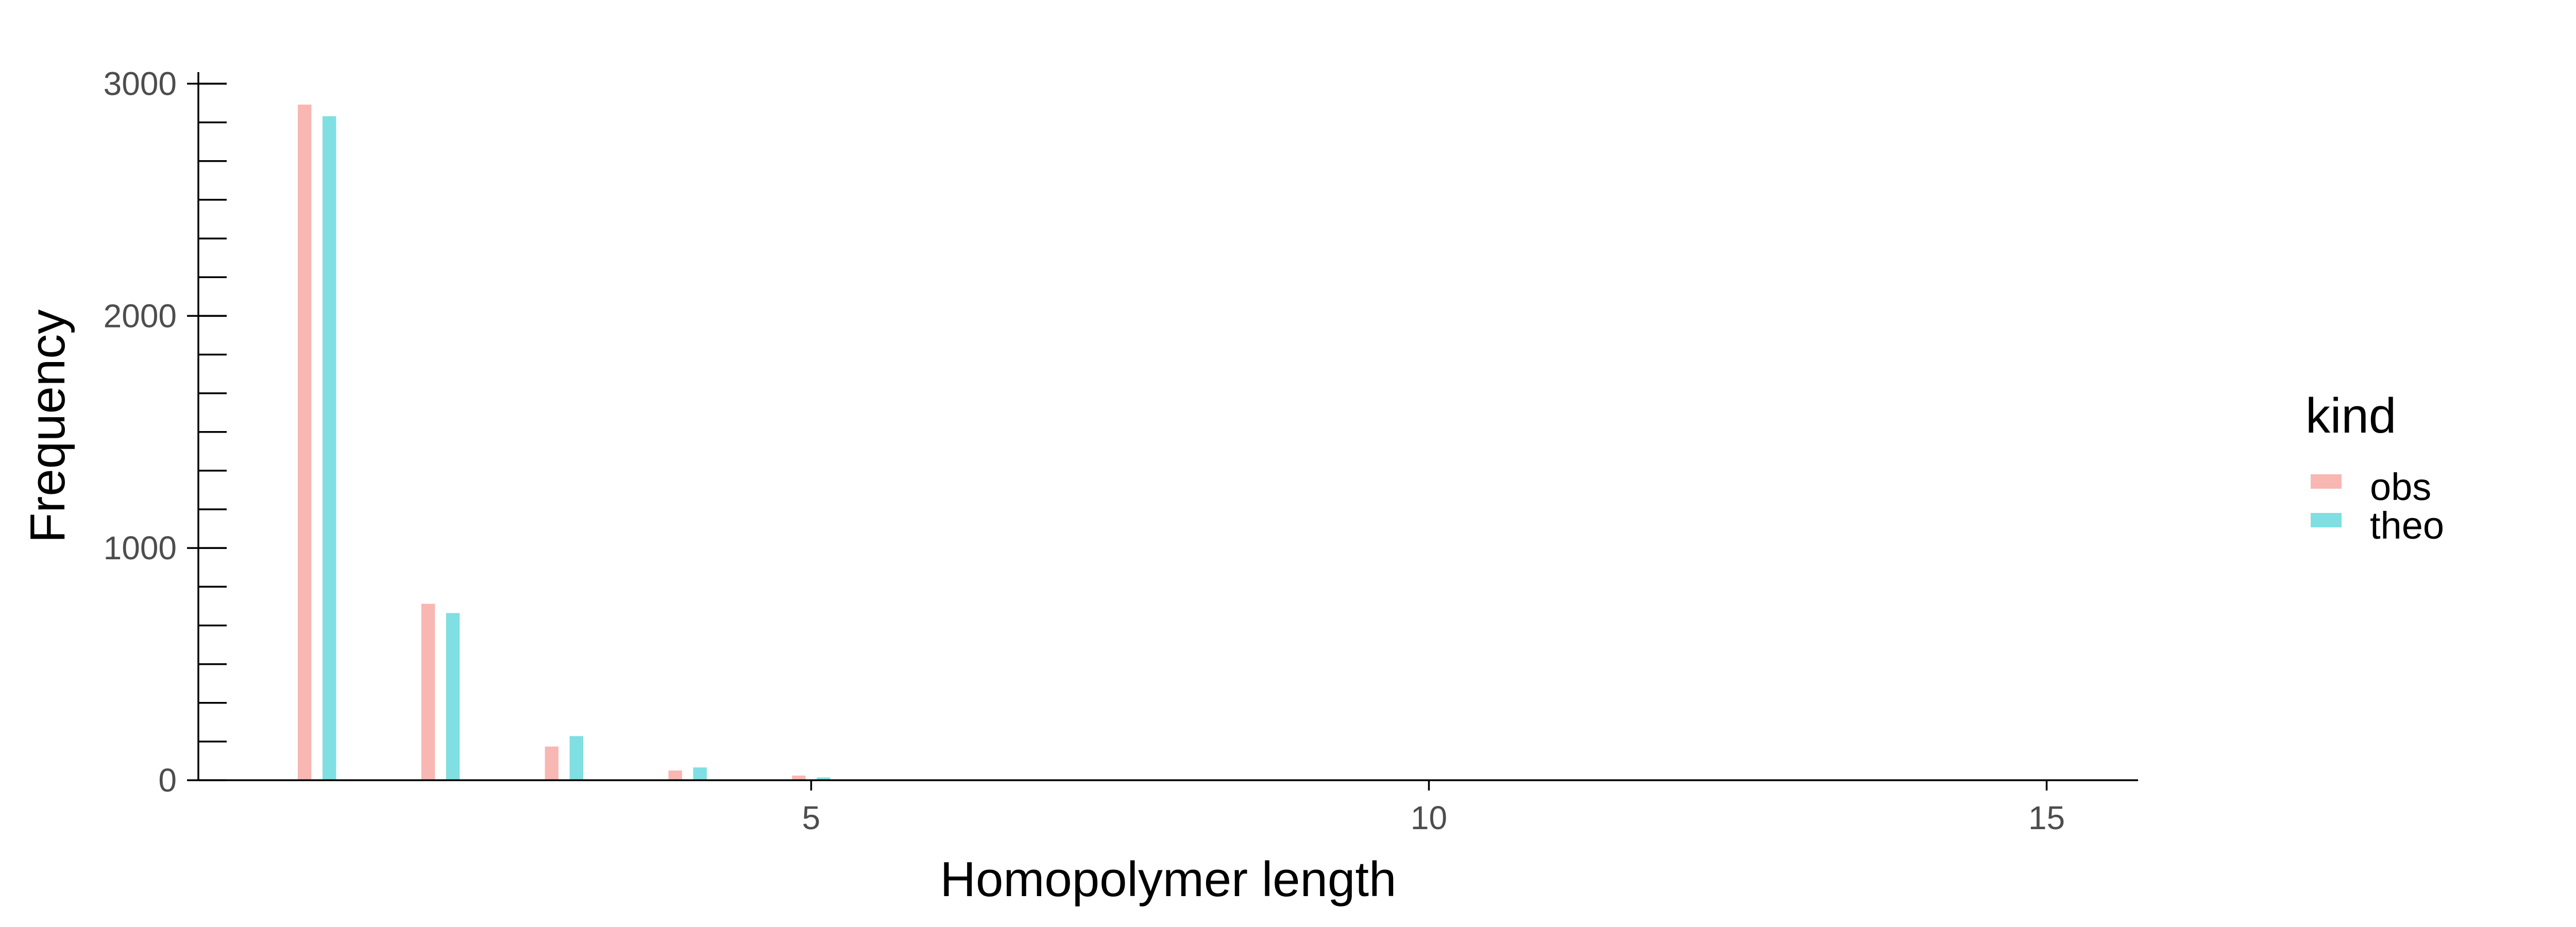 This screenshot has height=927, width=2576. What do you see at coordinates (1168, 808) in the screenshot?
I see `x-axis: 5 10 15` at bounding box center [1168, 808].